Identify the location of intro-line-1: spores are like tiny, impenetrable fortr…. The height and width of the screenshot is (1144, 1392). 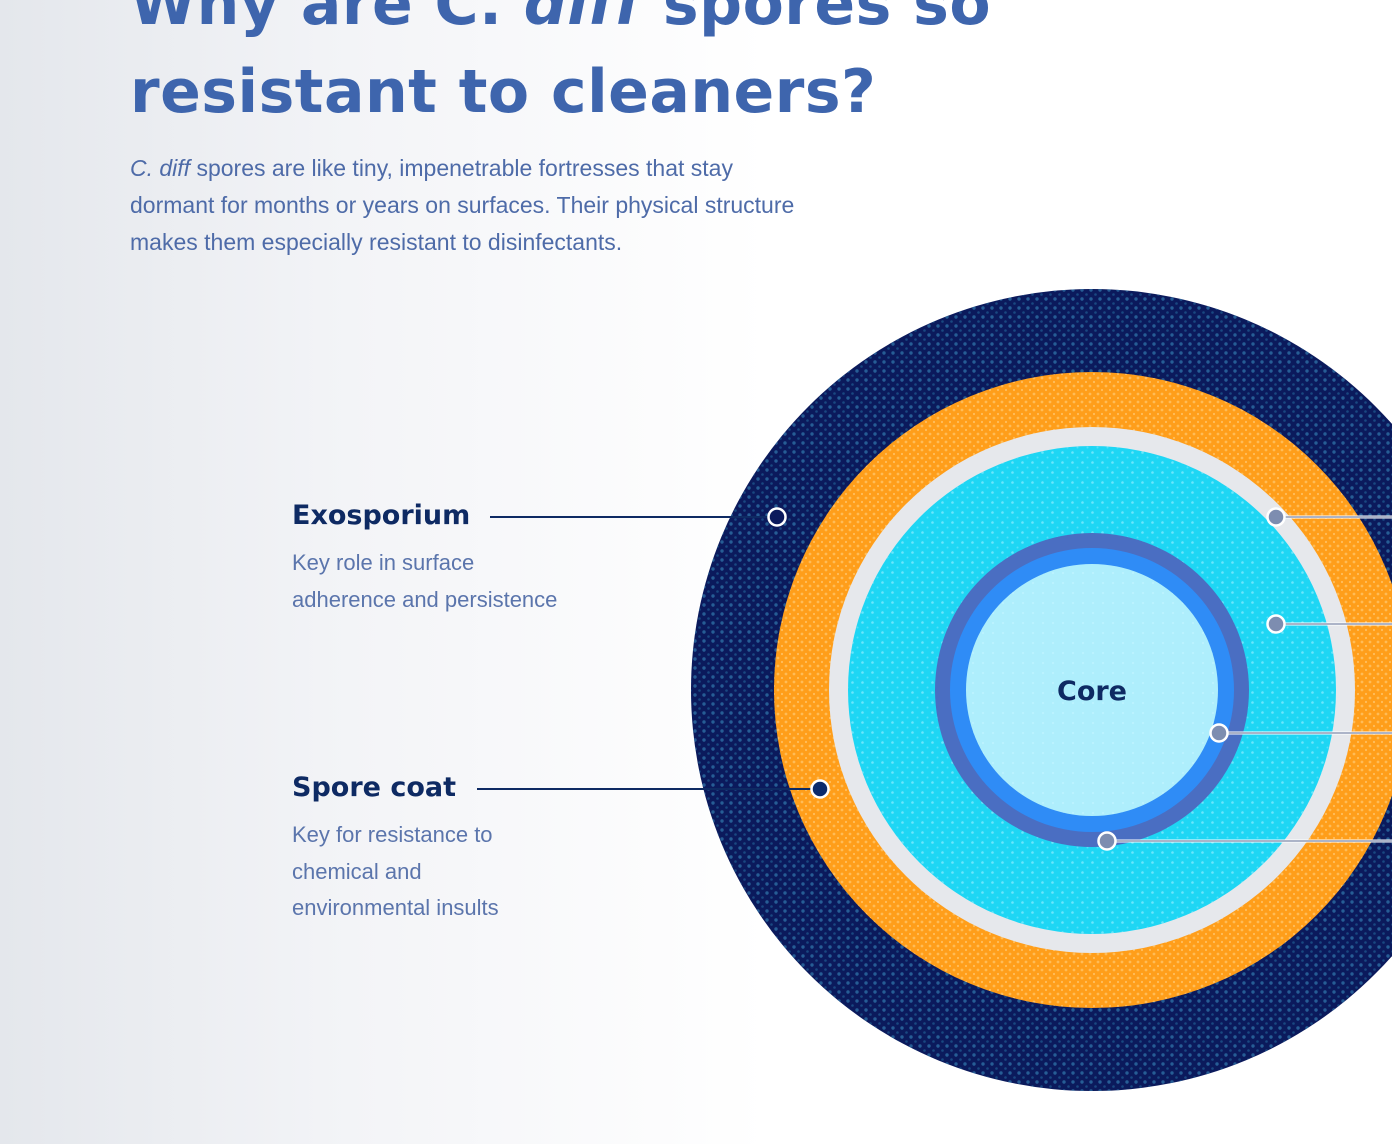
(461, 168).